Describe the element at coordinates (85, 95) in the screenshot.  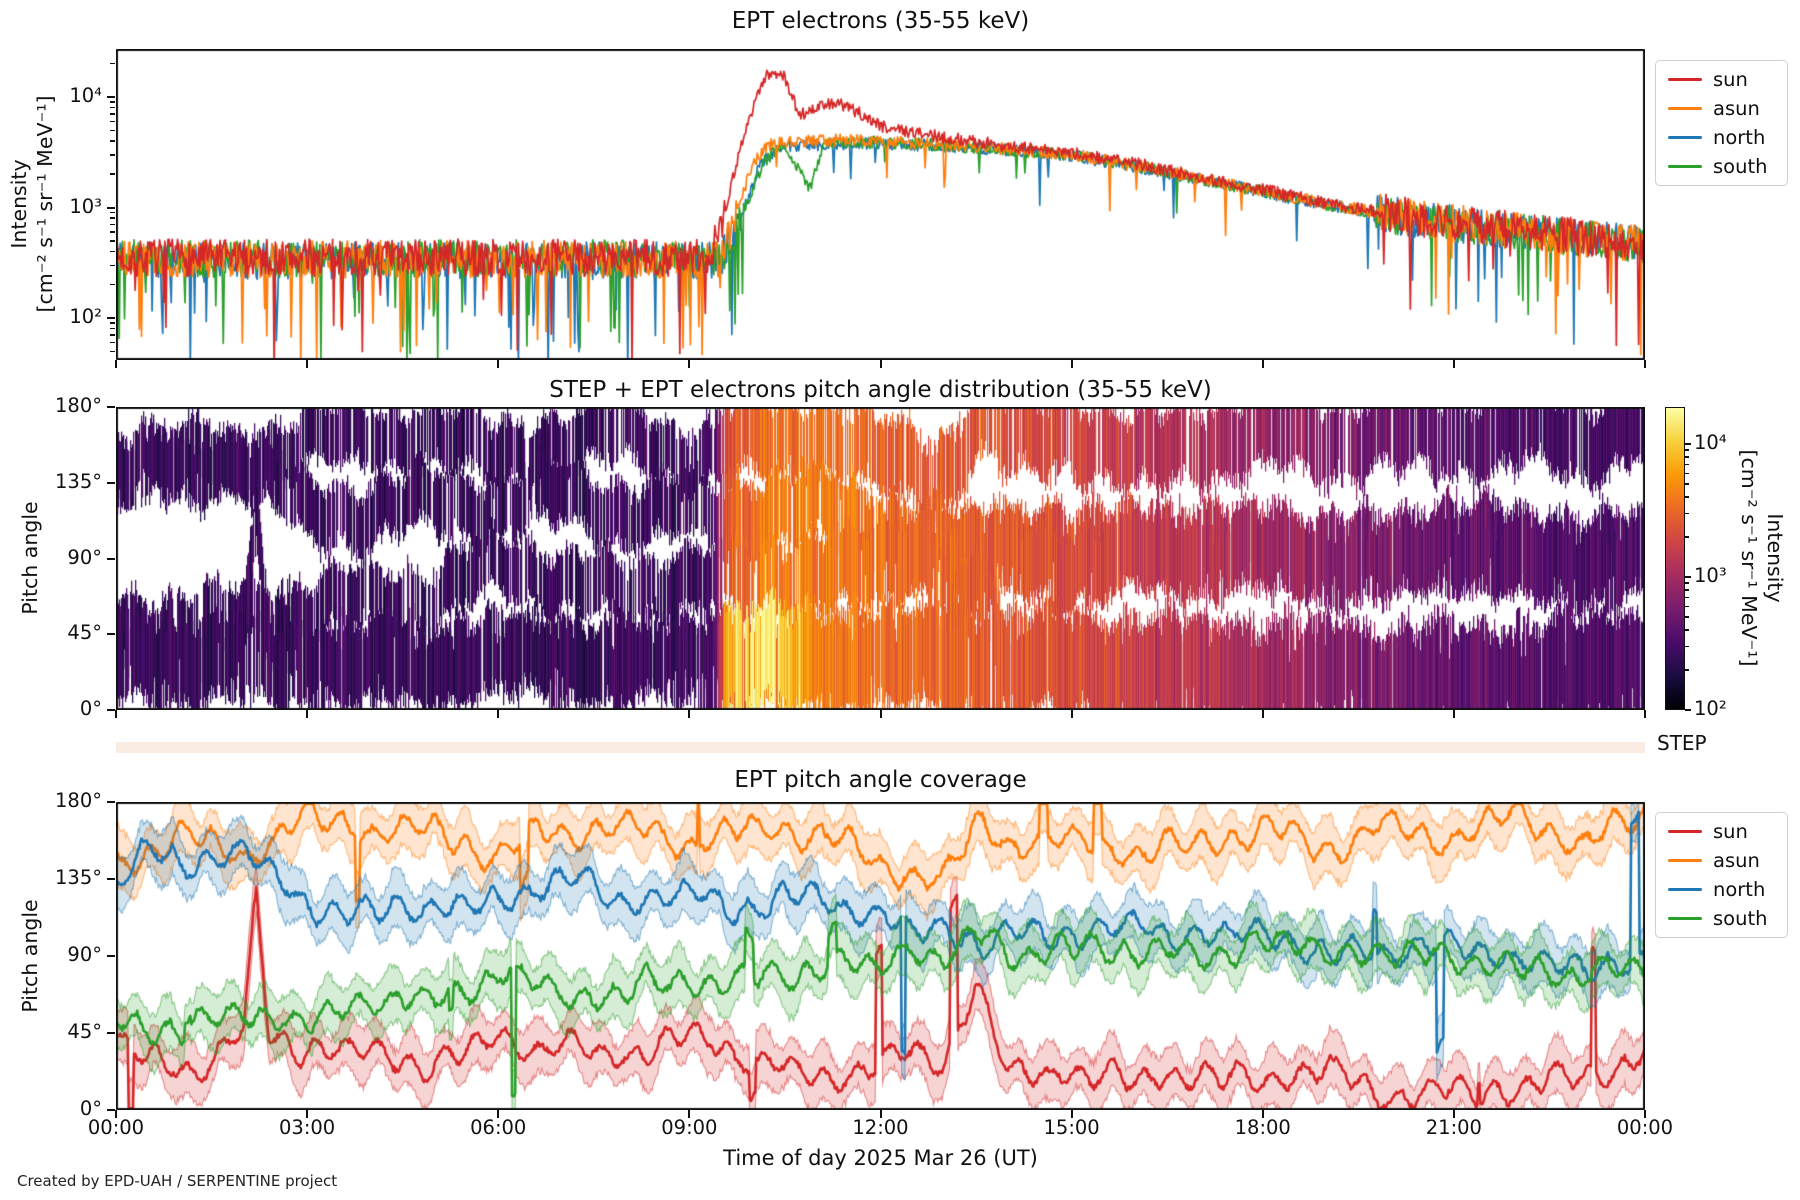
I see `y-tick-label-panel1: 10⁴` at that location.